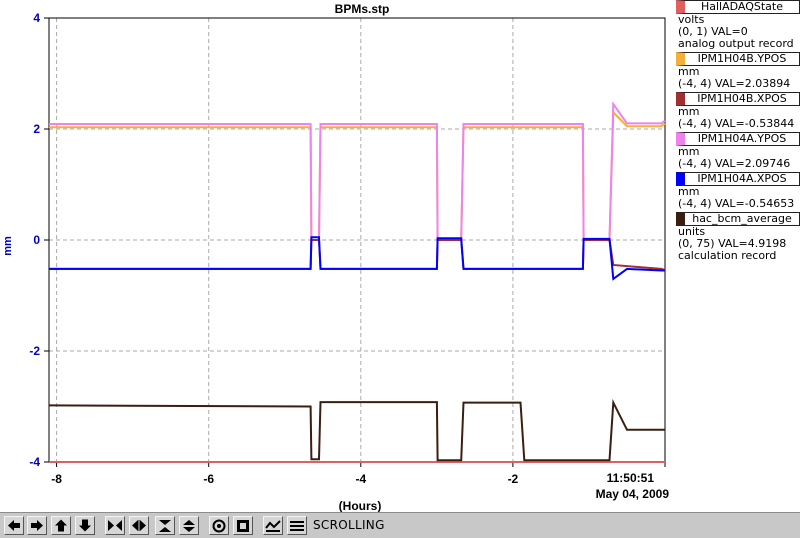 This screenshot has height=538, width=800. Describe the element at coordinates (734, 83) in the screenshot. I see `legend-range-value: (-4, 4) VAL=2.03894` at that location.